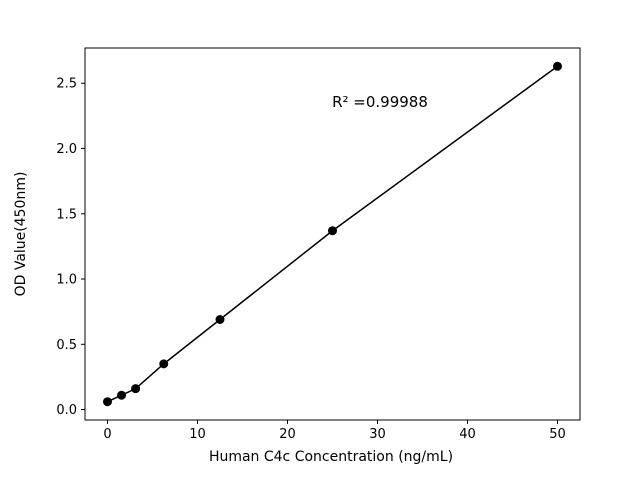 The width and height of the screenshot is (640, 480). I want to click on y-tick-label: 0.0, so click(66, 410).